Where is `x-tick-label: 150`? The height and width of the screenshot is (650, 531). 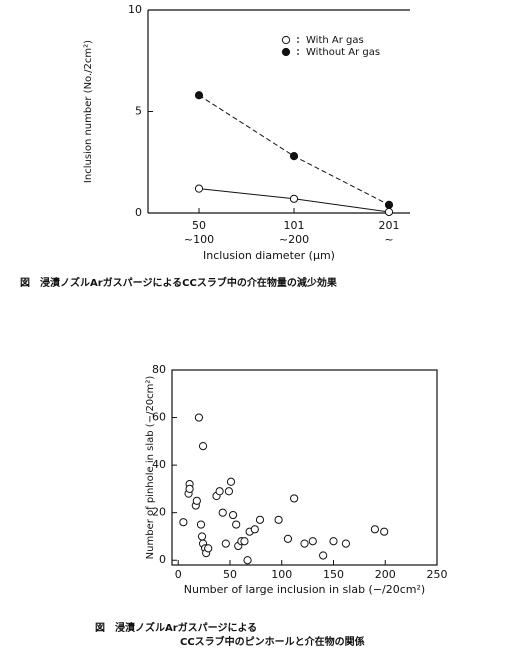 x-tick-label: 150 is located at coordinates (333, 574).